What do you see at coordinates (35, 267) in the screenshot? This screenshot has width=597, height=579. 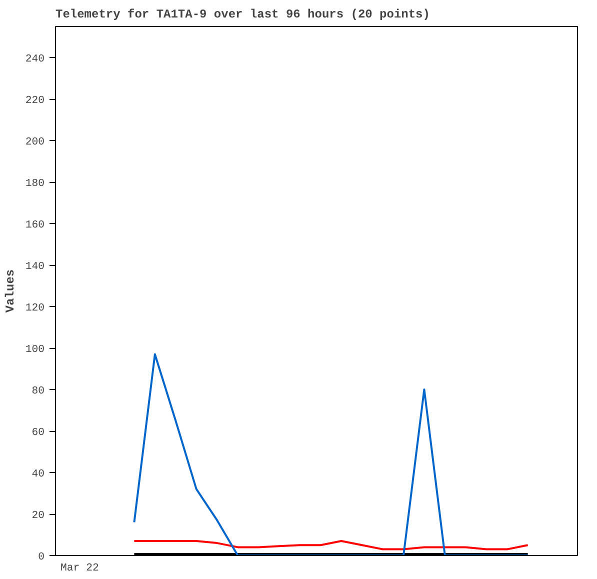 I see `y-tick-label: 140` at bounding box center [35, 267].